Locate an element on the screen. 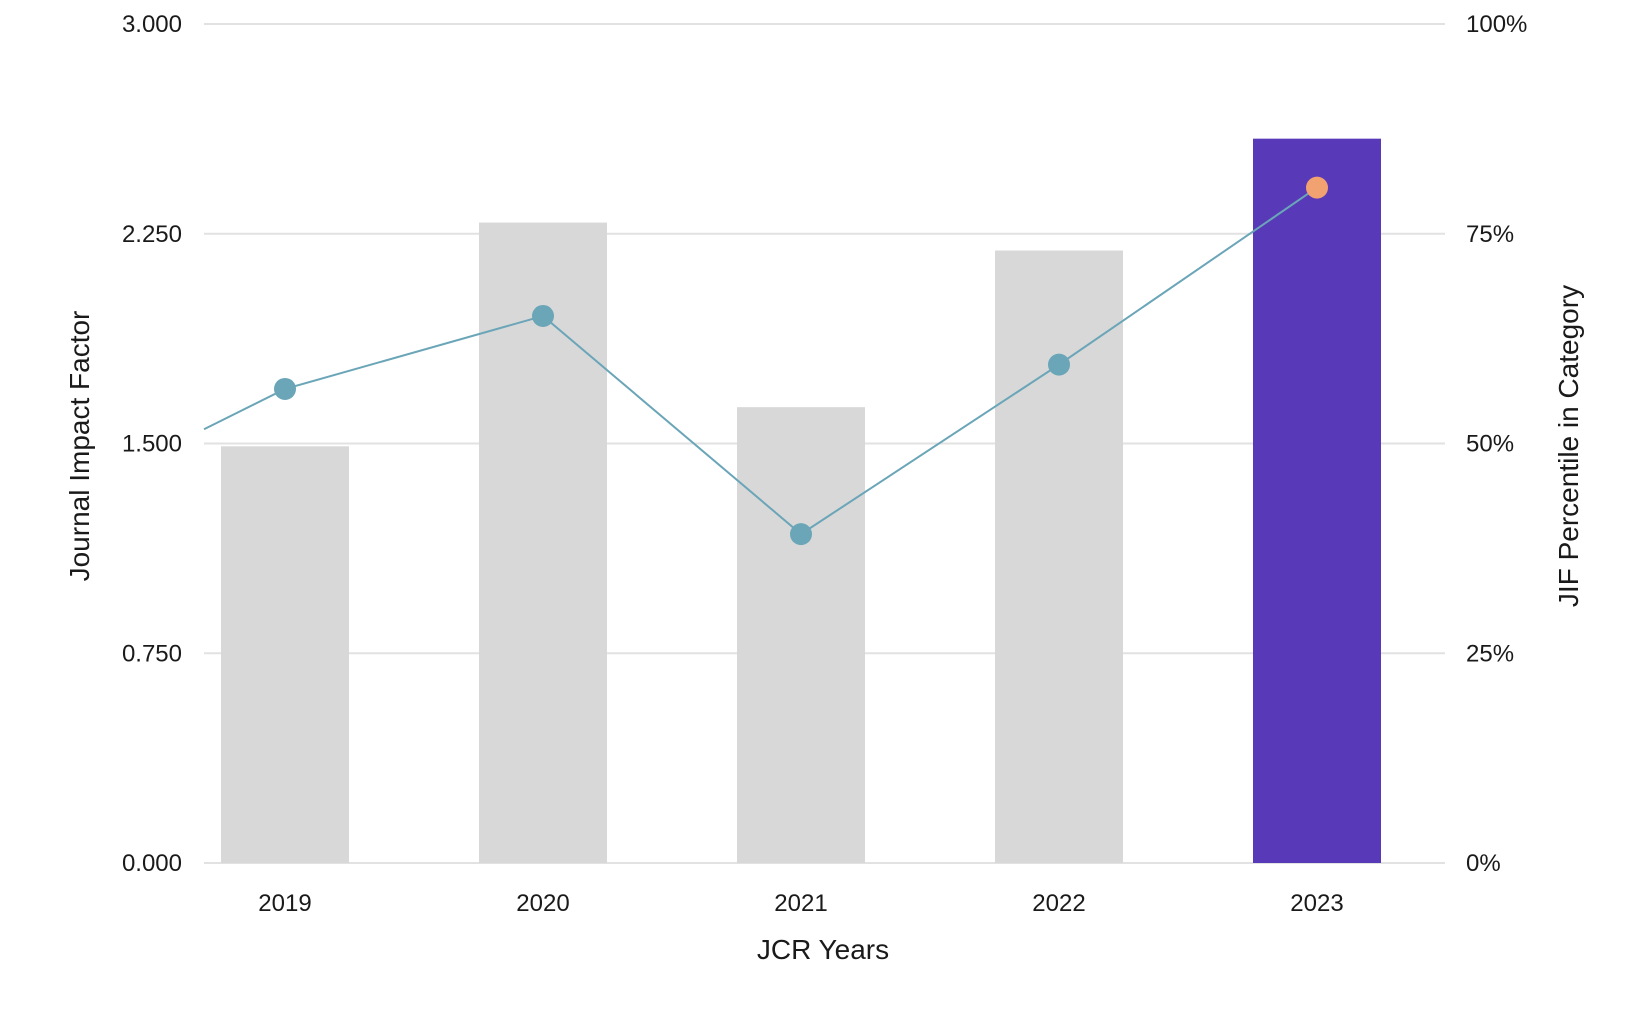 This screenshot has height=1013, width=1646. y2-axis-title: JIF Percentile in Category is located at coordinates (1568, 446).